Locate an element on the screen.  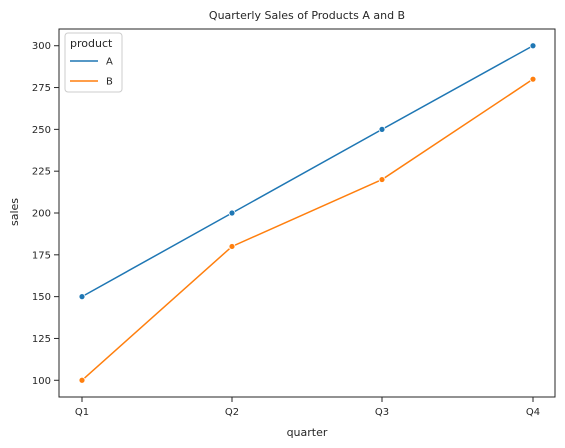
legend-label-B: B is located at coordinates (109, 82).